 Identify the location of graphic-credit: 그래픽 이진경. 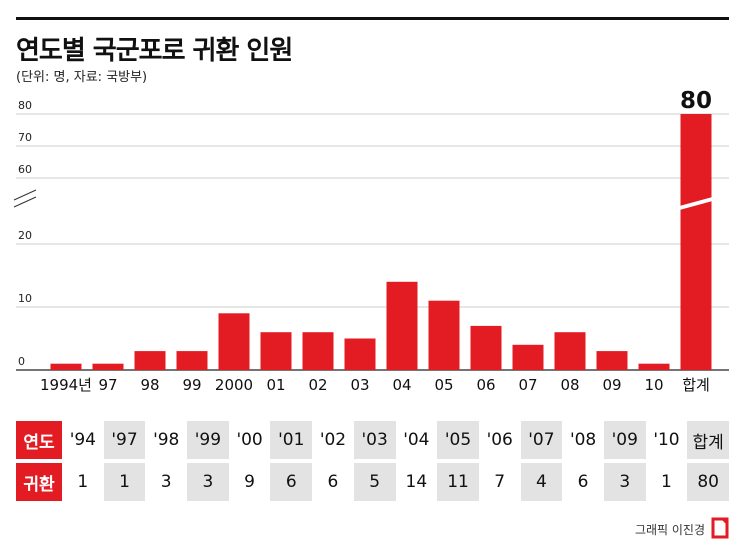
(669, 530).